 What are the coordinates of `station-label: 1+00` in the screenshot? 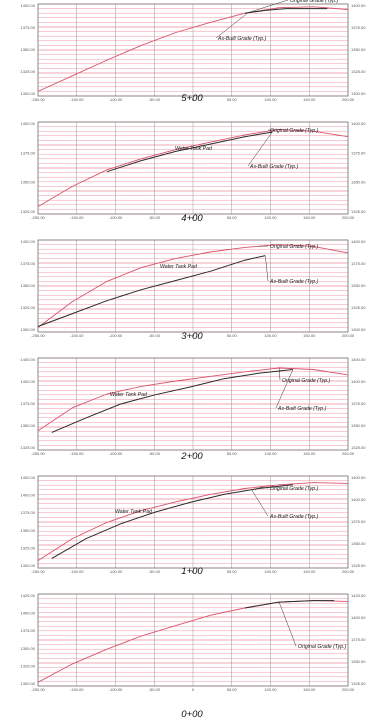 It's located at (192, 571).